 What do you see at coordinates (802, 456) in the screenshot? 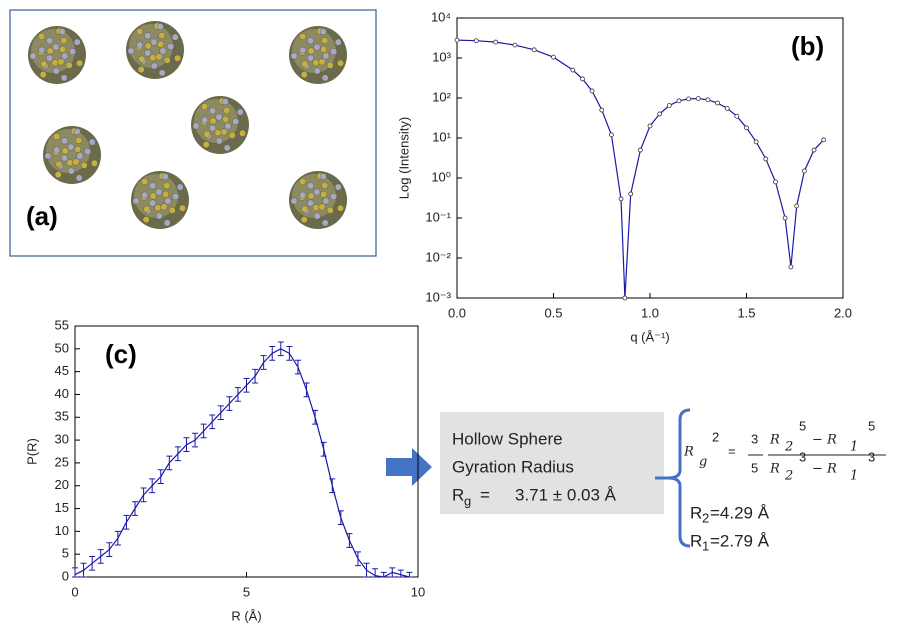
I see `formula-part: 3` at bounding box center [802, 456].